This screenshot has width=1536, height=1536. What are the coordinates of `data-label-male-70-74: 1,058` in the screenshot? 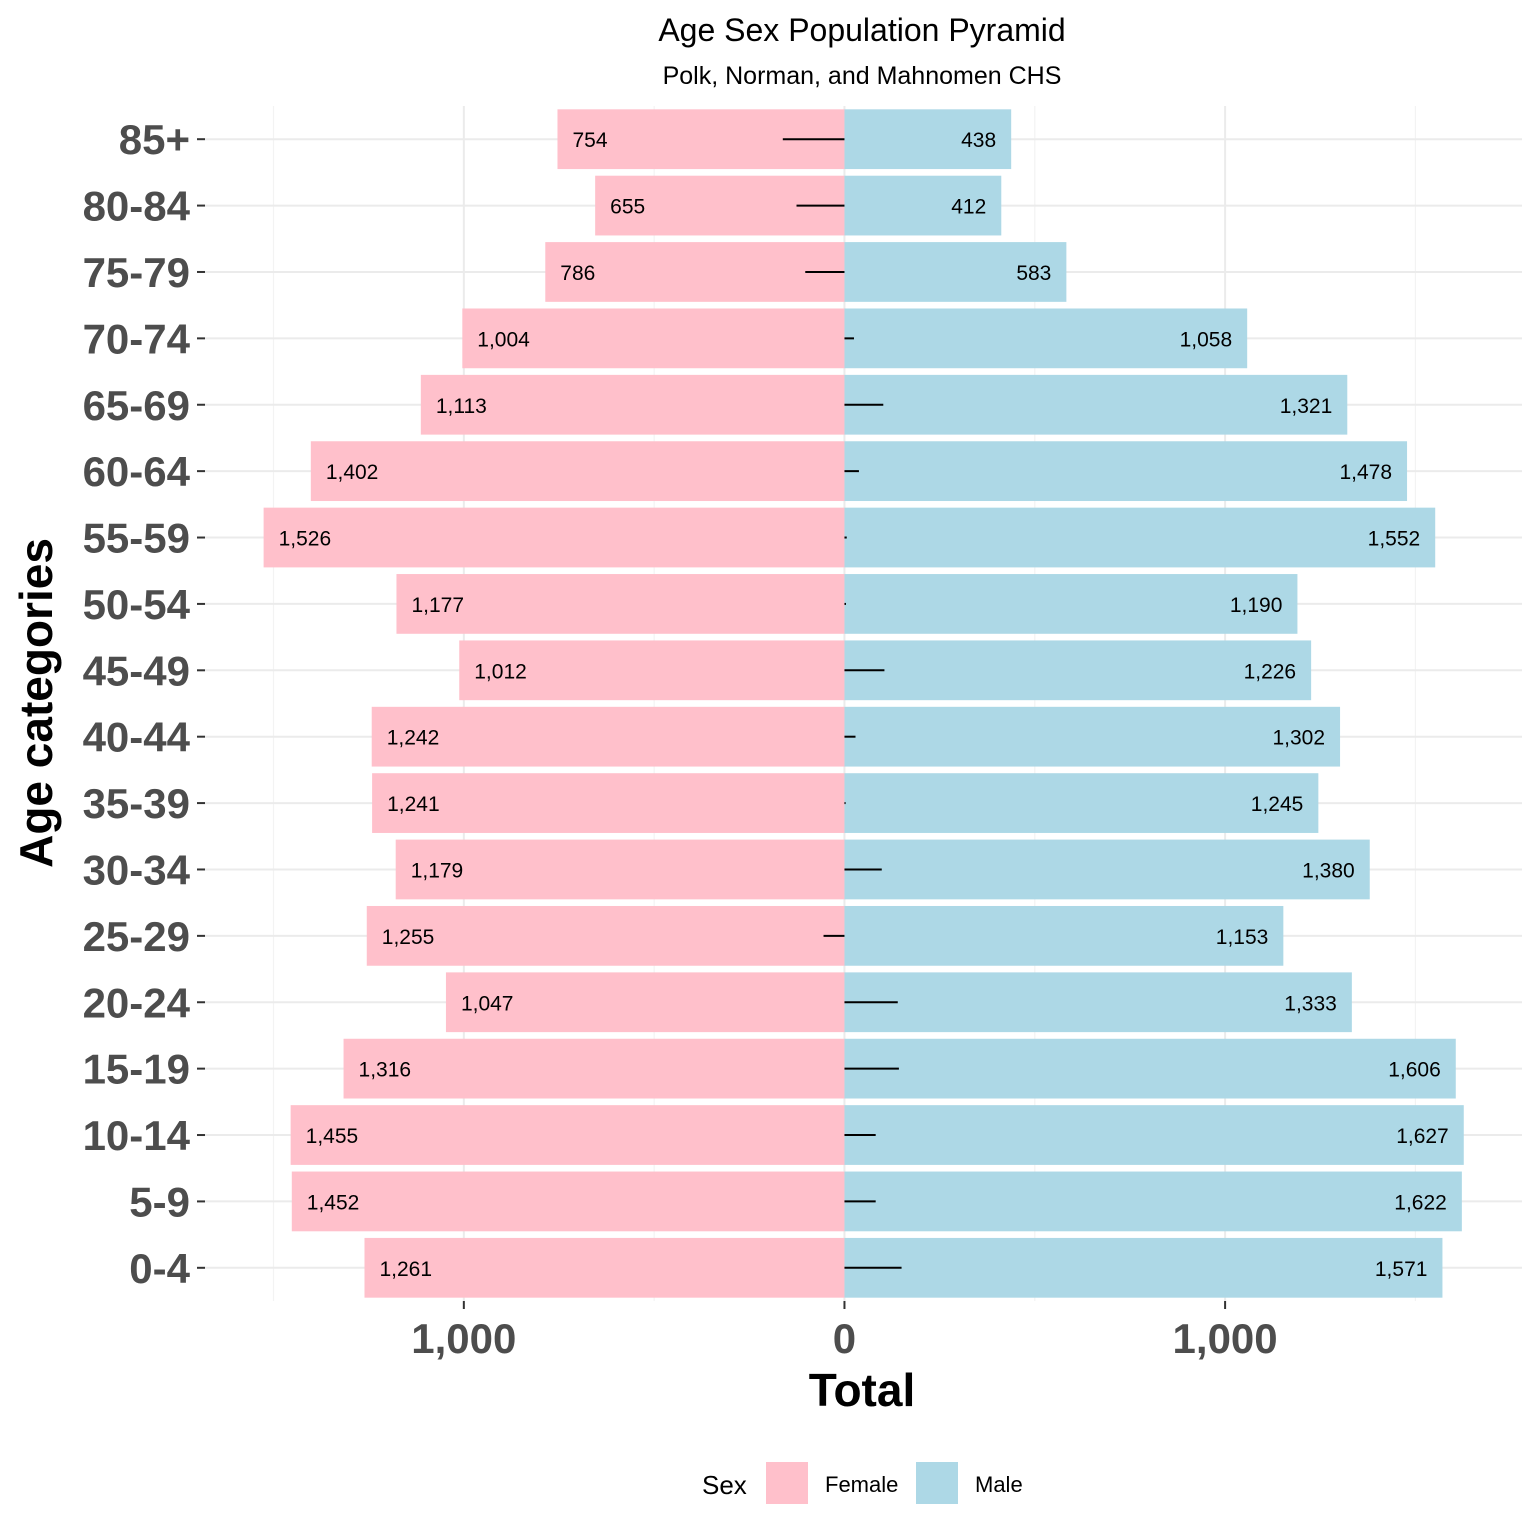 It's located at (1206, 339).